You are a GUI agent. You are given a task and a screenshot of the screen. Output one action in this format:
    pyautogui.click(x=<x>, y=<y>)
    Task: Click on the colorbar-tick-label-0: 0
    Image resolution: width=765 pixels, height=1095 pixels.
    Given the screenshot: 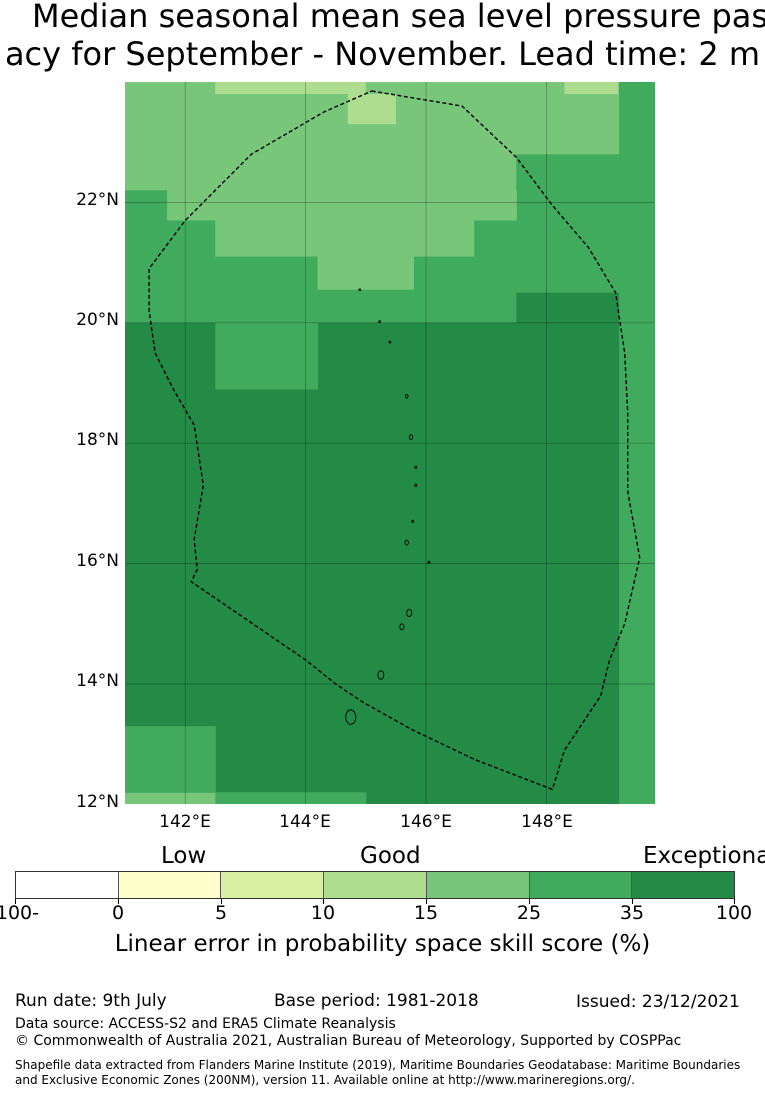 What is the action you would take?
    pyautogui.click(x=118, y=913)
    